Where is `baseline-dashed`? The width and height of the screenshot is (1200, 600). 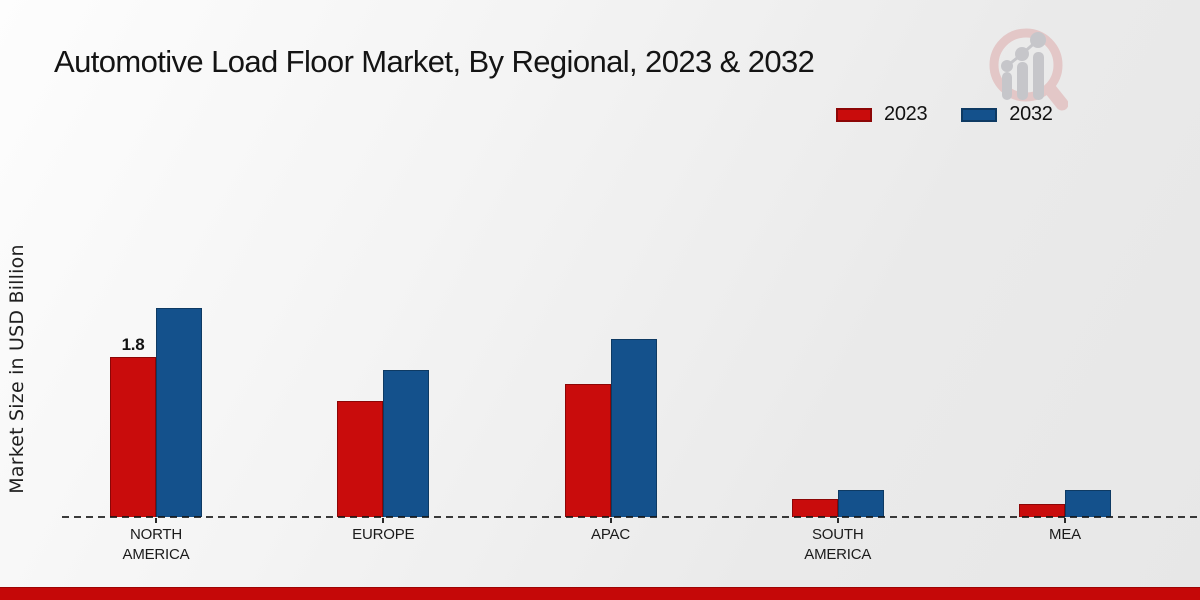
baseline-dashed is located at coordinates (630, 517).